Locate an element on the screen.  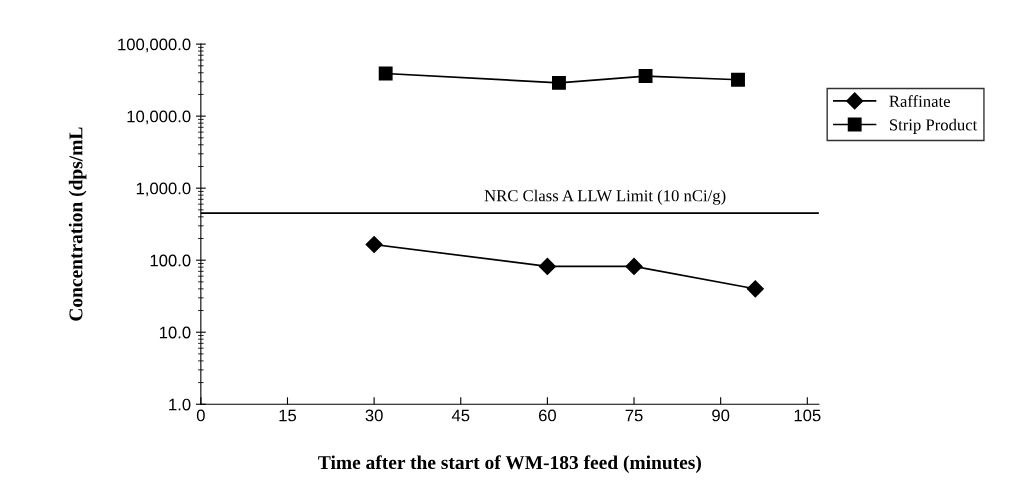
x-tick-label: 60 is located at coordinates (547, 415).